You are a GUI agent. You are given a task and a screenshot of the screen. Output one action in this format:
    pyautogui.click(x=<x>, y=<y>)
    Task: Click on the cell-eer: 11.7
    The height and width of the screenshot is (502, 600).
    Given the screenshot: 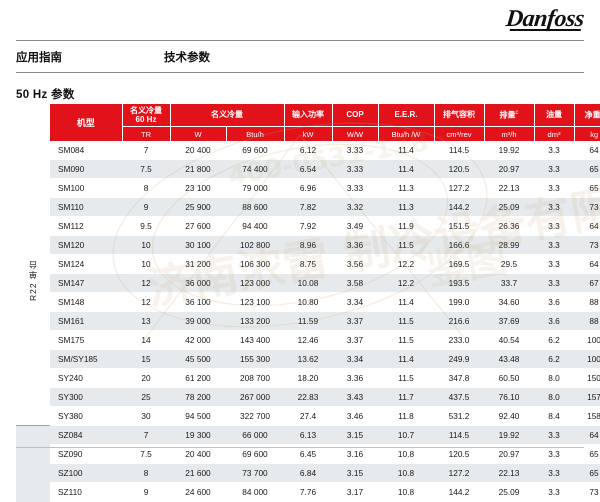 What is the action you would take?
    pyautogui.click(x=406, y=397)
    